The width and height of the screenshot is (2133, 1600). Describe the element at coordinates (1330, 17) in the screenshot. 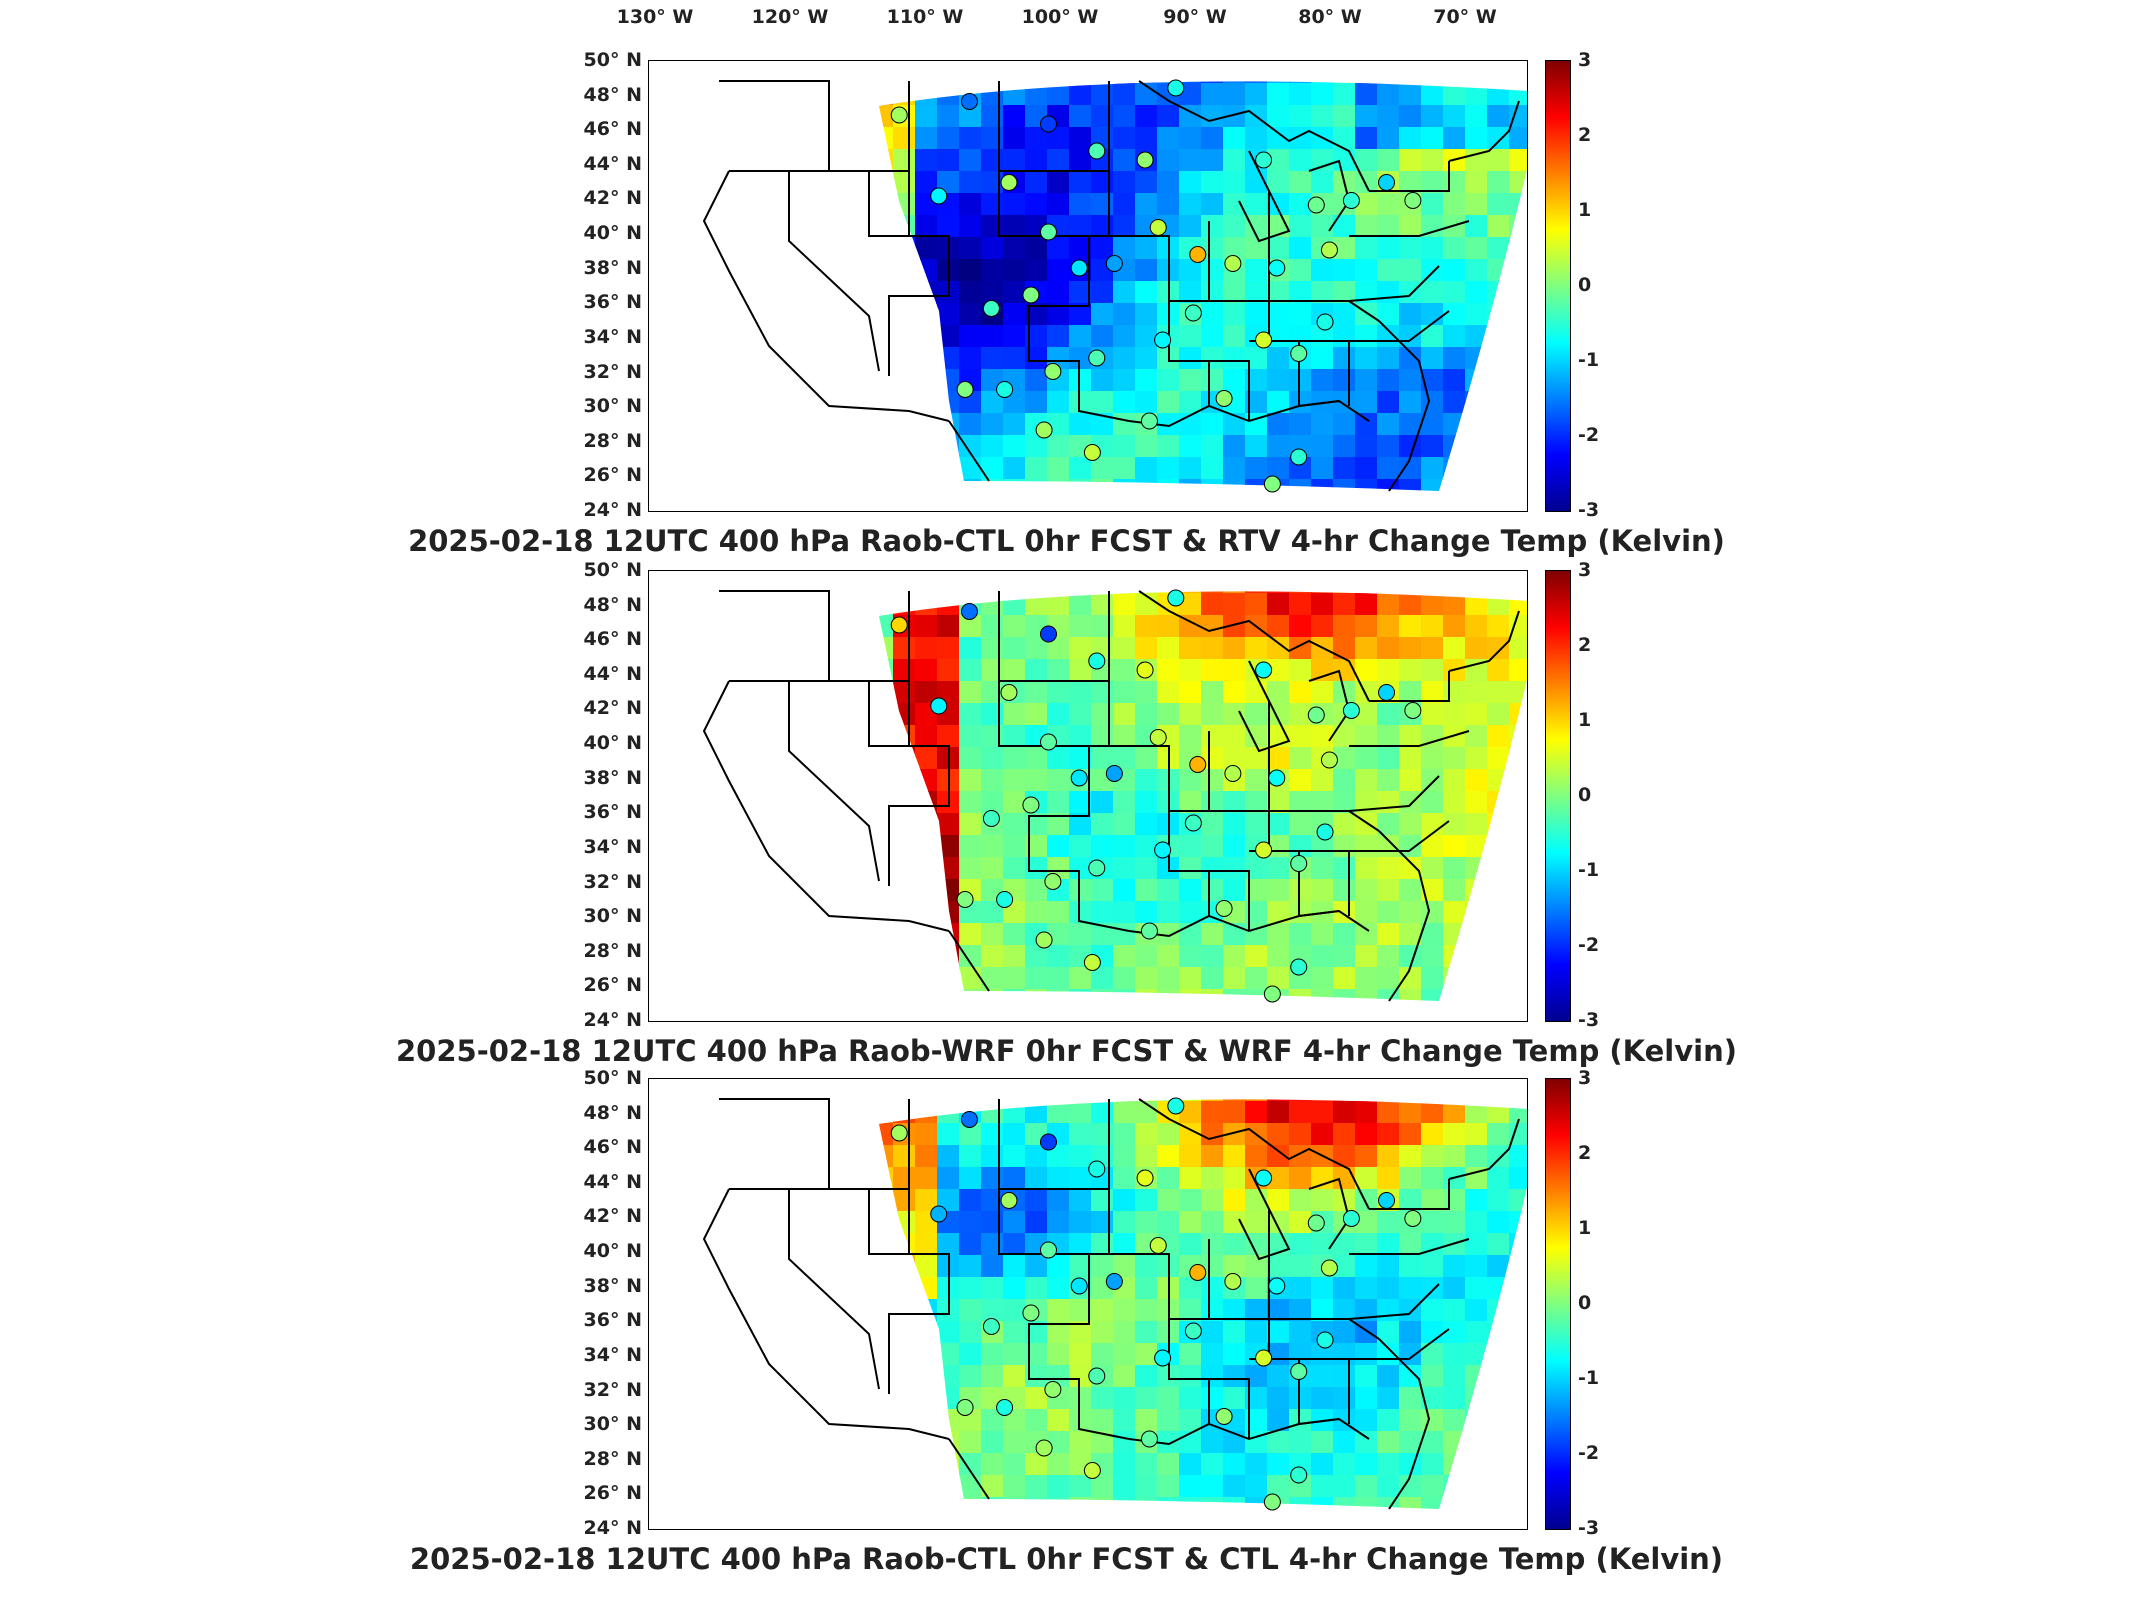

I see `lon-tick-label: 80° W` at that location.